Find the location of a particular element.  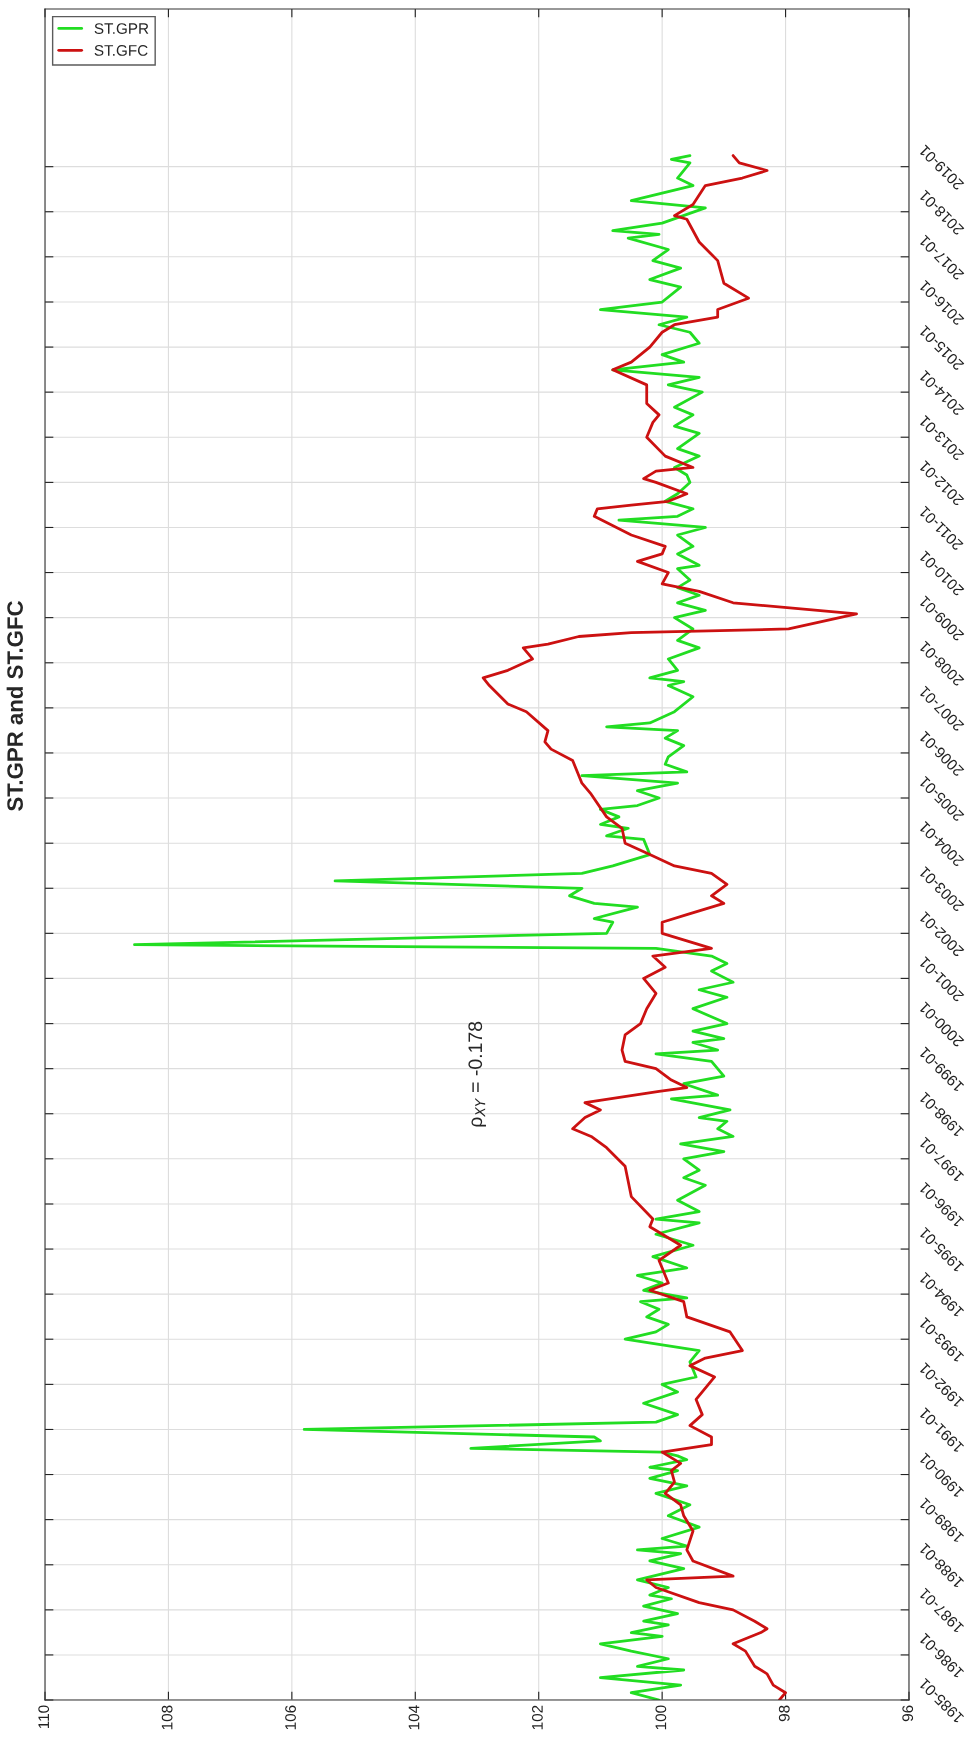

x-tick-label: 98 is located at coordinates (784, 1713).